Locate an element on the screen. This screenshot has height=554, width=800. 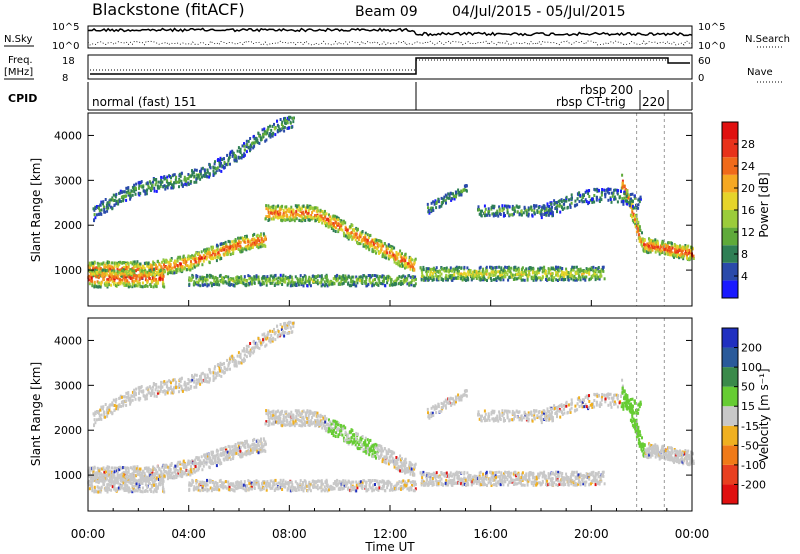
nsky-tick-low: 10^0 is located at coordinates (65, 46).